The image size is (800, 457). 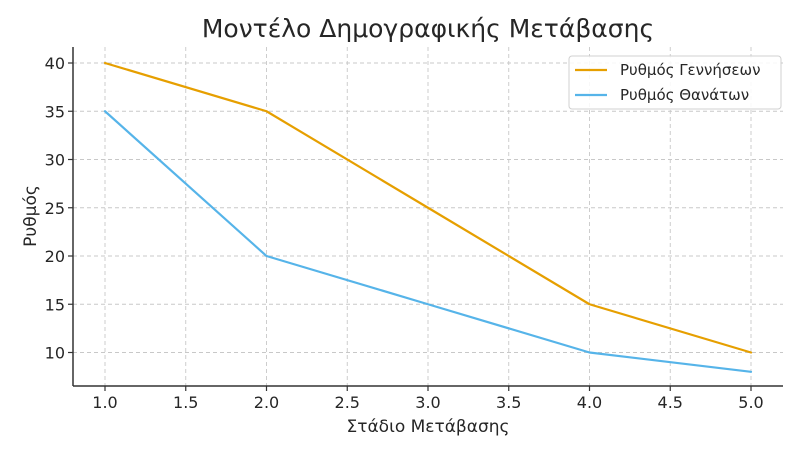 I want to click on y-tick-label: 30, so click(x=55, y=160).